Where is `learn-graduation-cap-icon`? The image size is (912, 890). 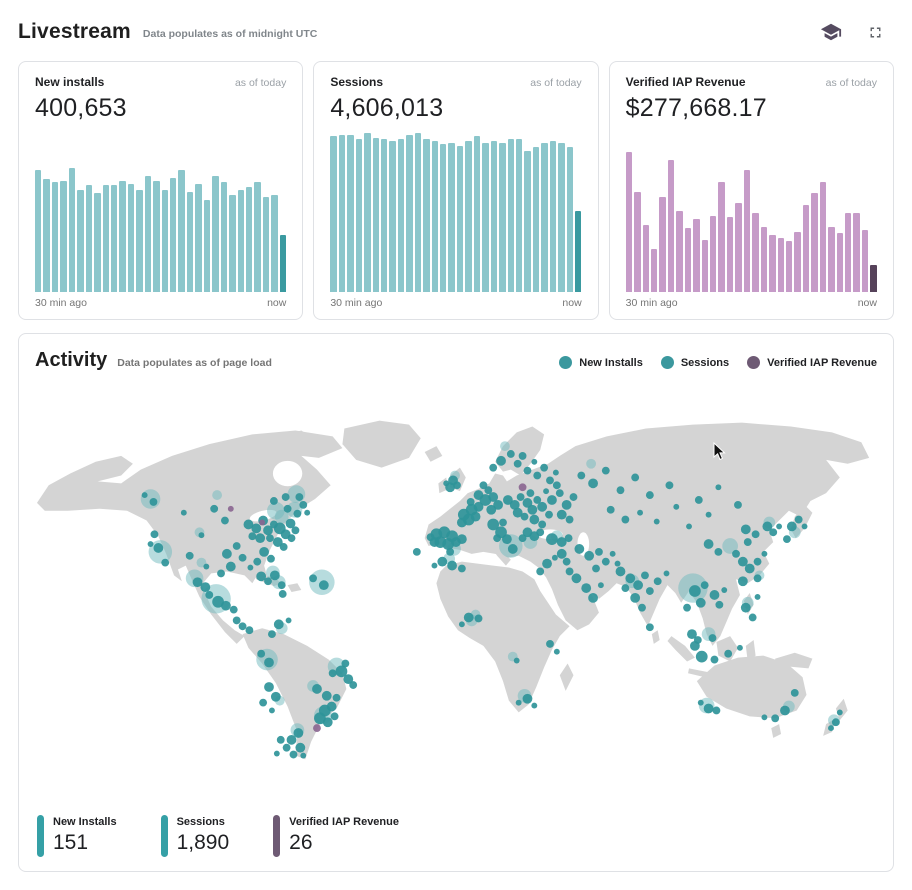 learn-graduation-cap-icon is located at coordinates (831, 32).